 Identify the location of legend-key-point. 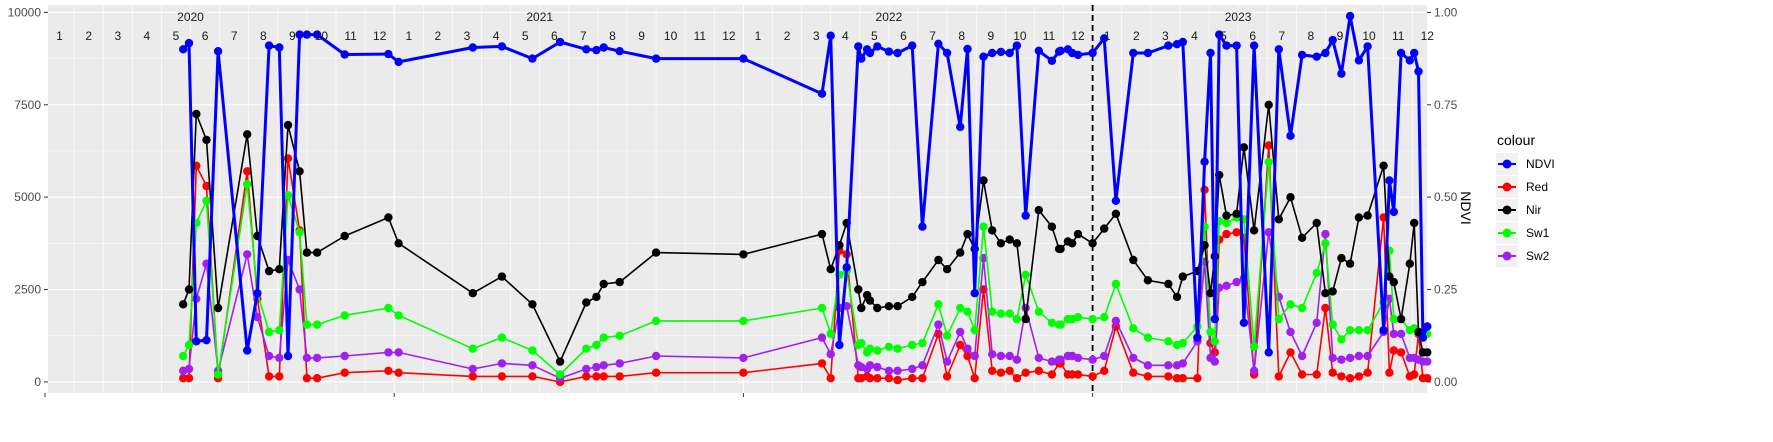
(1507, 256).